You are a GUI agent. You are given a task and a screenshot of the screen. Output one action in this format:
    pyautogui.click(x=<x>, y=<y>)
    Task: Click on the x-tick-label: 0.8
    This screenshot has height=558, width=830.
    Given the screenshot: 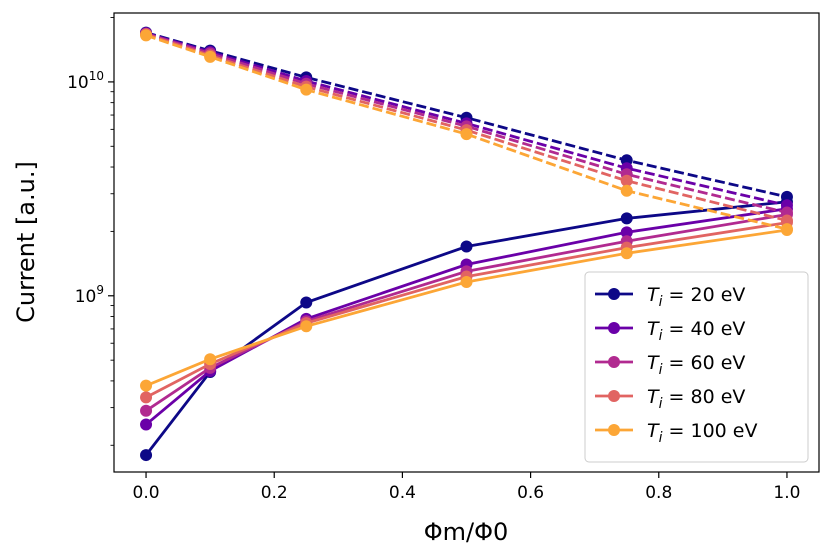 What is the action you would take?
    pyautogui.click(x=658, y=493)
    